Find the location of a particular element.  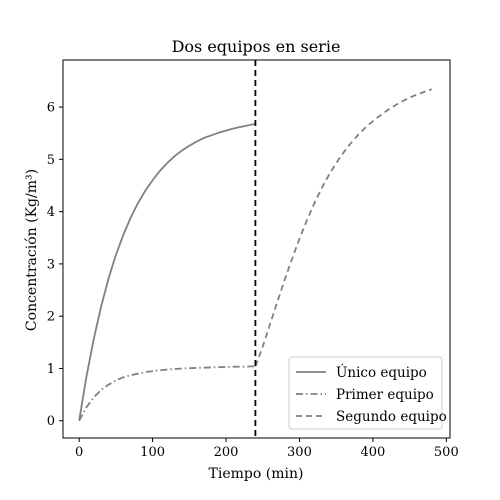

legend-label-2: Primer equipo is located at coordinates (385, 395).